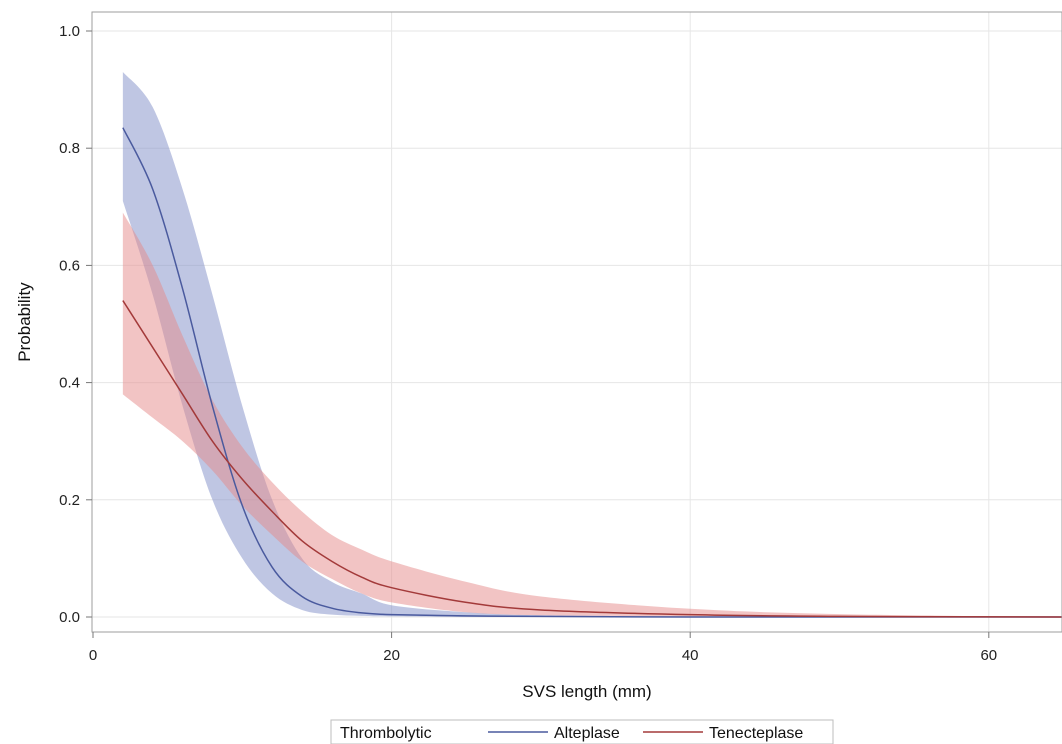 This screenshot has height=744, width=1062. Describe the element at coordinates (93, 655) in the screenshot. I see `x-tick-label: 0` at that location.